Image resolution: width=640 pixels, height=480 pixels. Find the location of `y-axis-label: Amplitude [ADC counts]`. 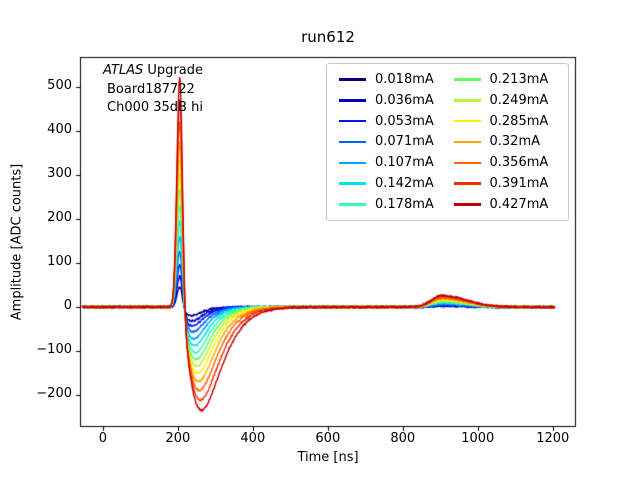

y-axis-label: Amplitude [ADC counts] is located at coordinates (17, 242).